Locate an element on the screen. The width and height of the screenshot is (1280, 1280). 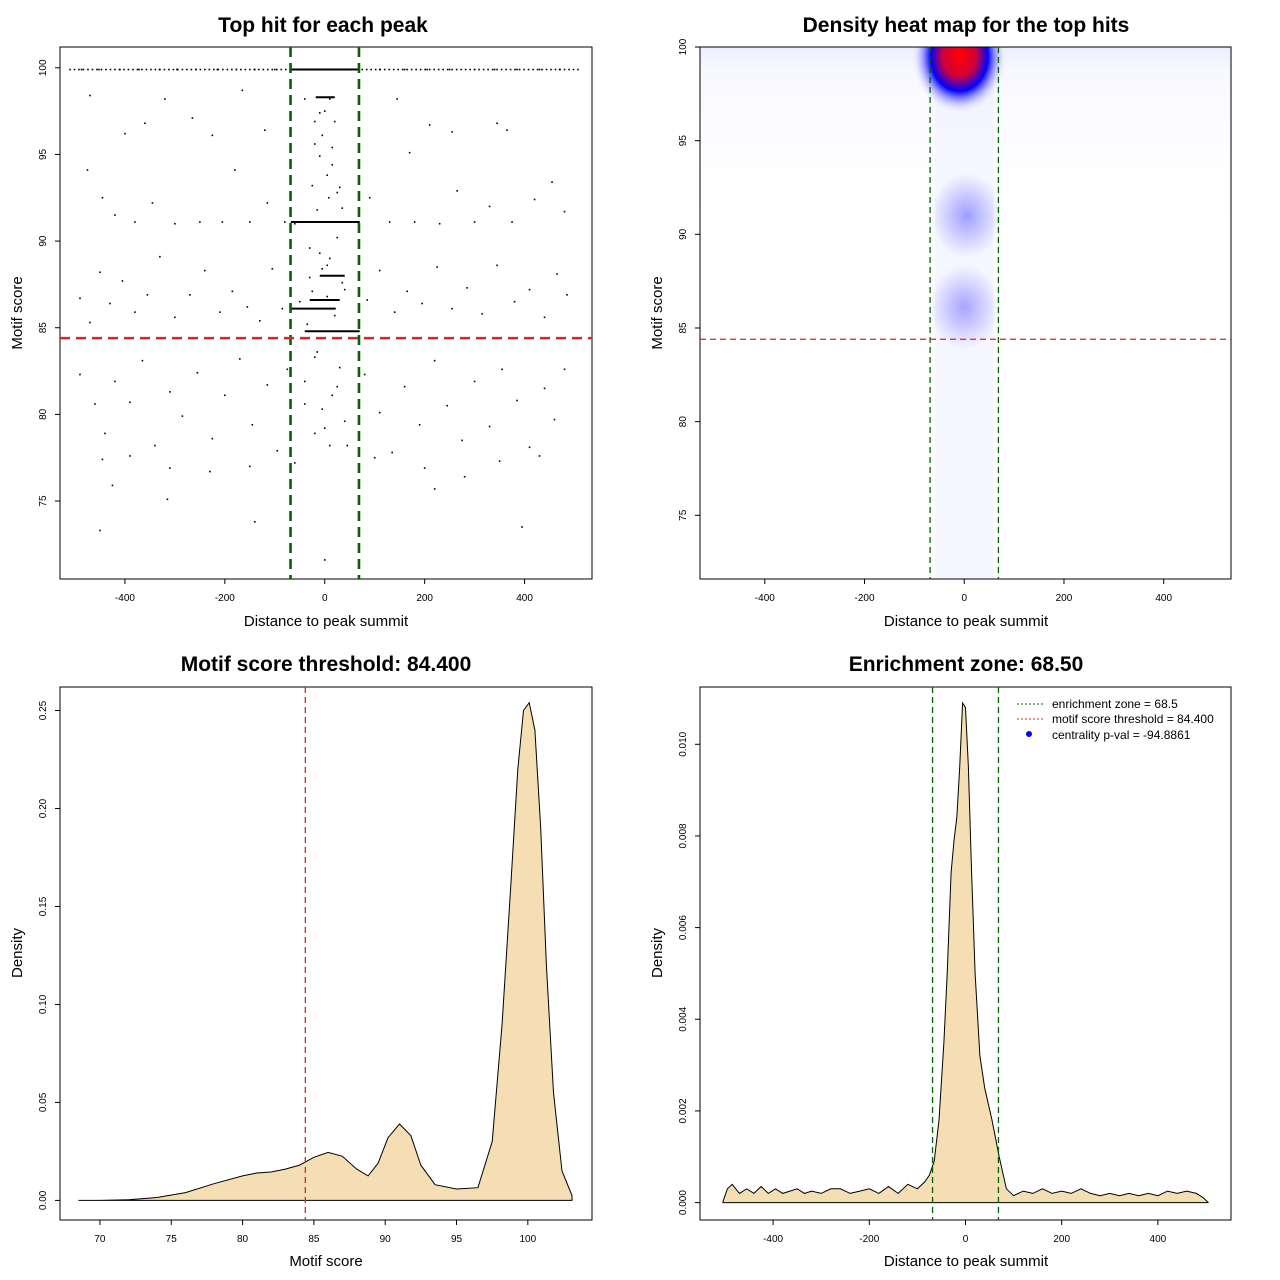
distance-density-reference-lines is located at coordinates (965, 953).